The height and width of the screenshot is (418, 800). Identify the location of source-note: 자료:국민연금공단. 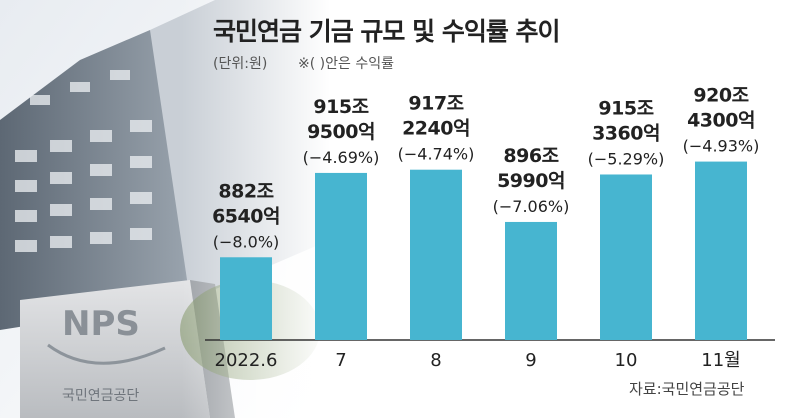
(687, 389).